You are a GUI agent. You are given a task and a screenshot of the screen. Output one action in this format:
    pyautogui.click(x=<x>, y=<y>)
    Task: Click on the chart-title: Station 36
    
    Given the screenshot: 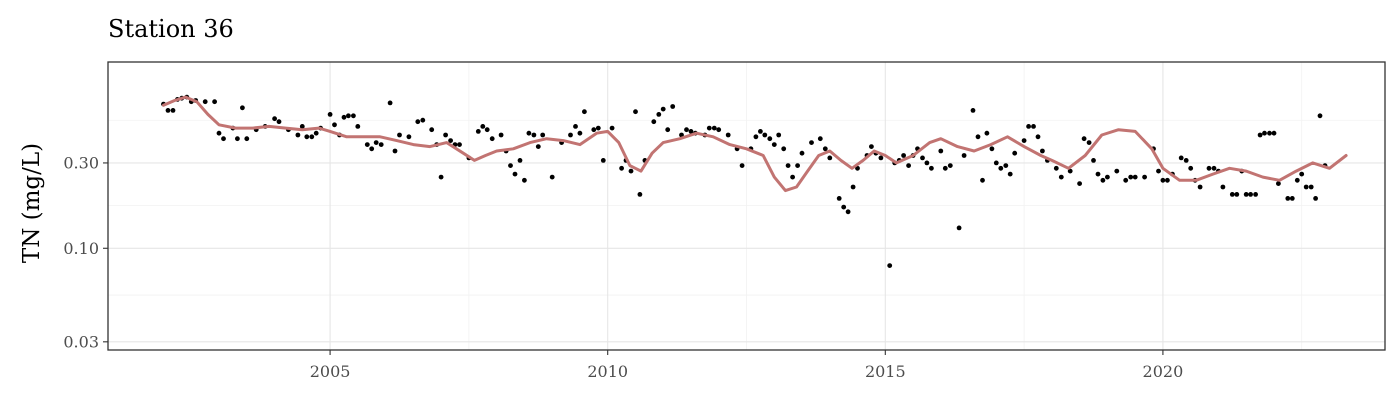 What is the action you would take?
    pyautogui.click(x=171, y=29)
    